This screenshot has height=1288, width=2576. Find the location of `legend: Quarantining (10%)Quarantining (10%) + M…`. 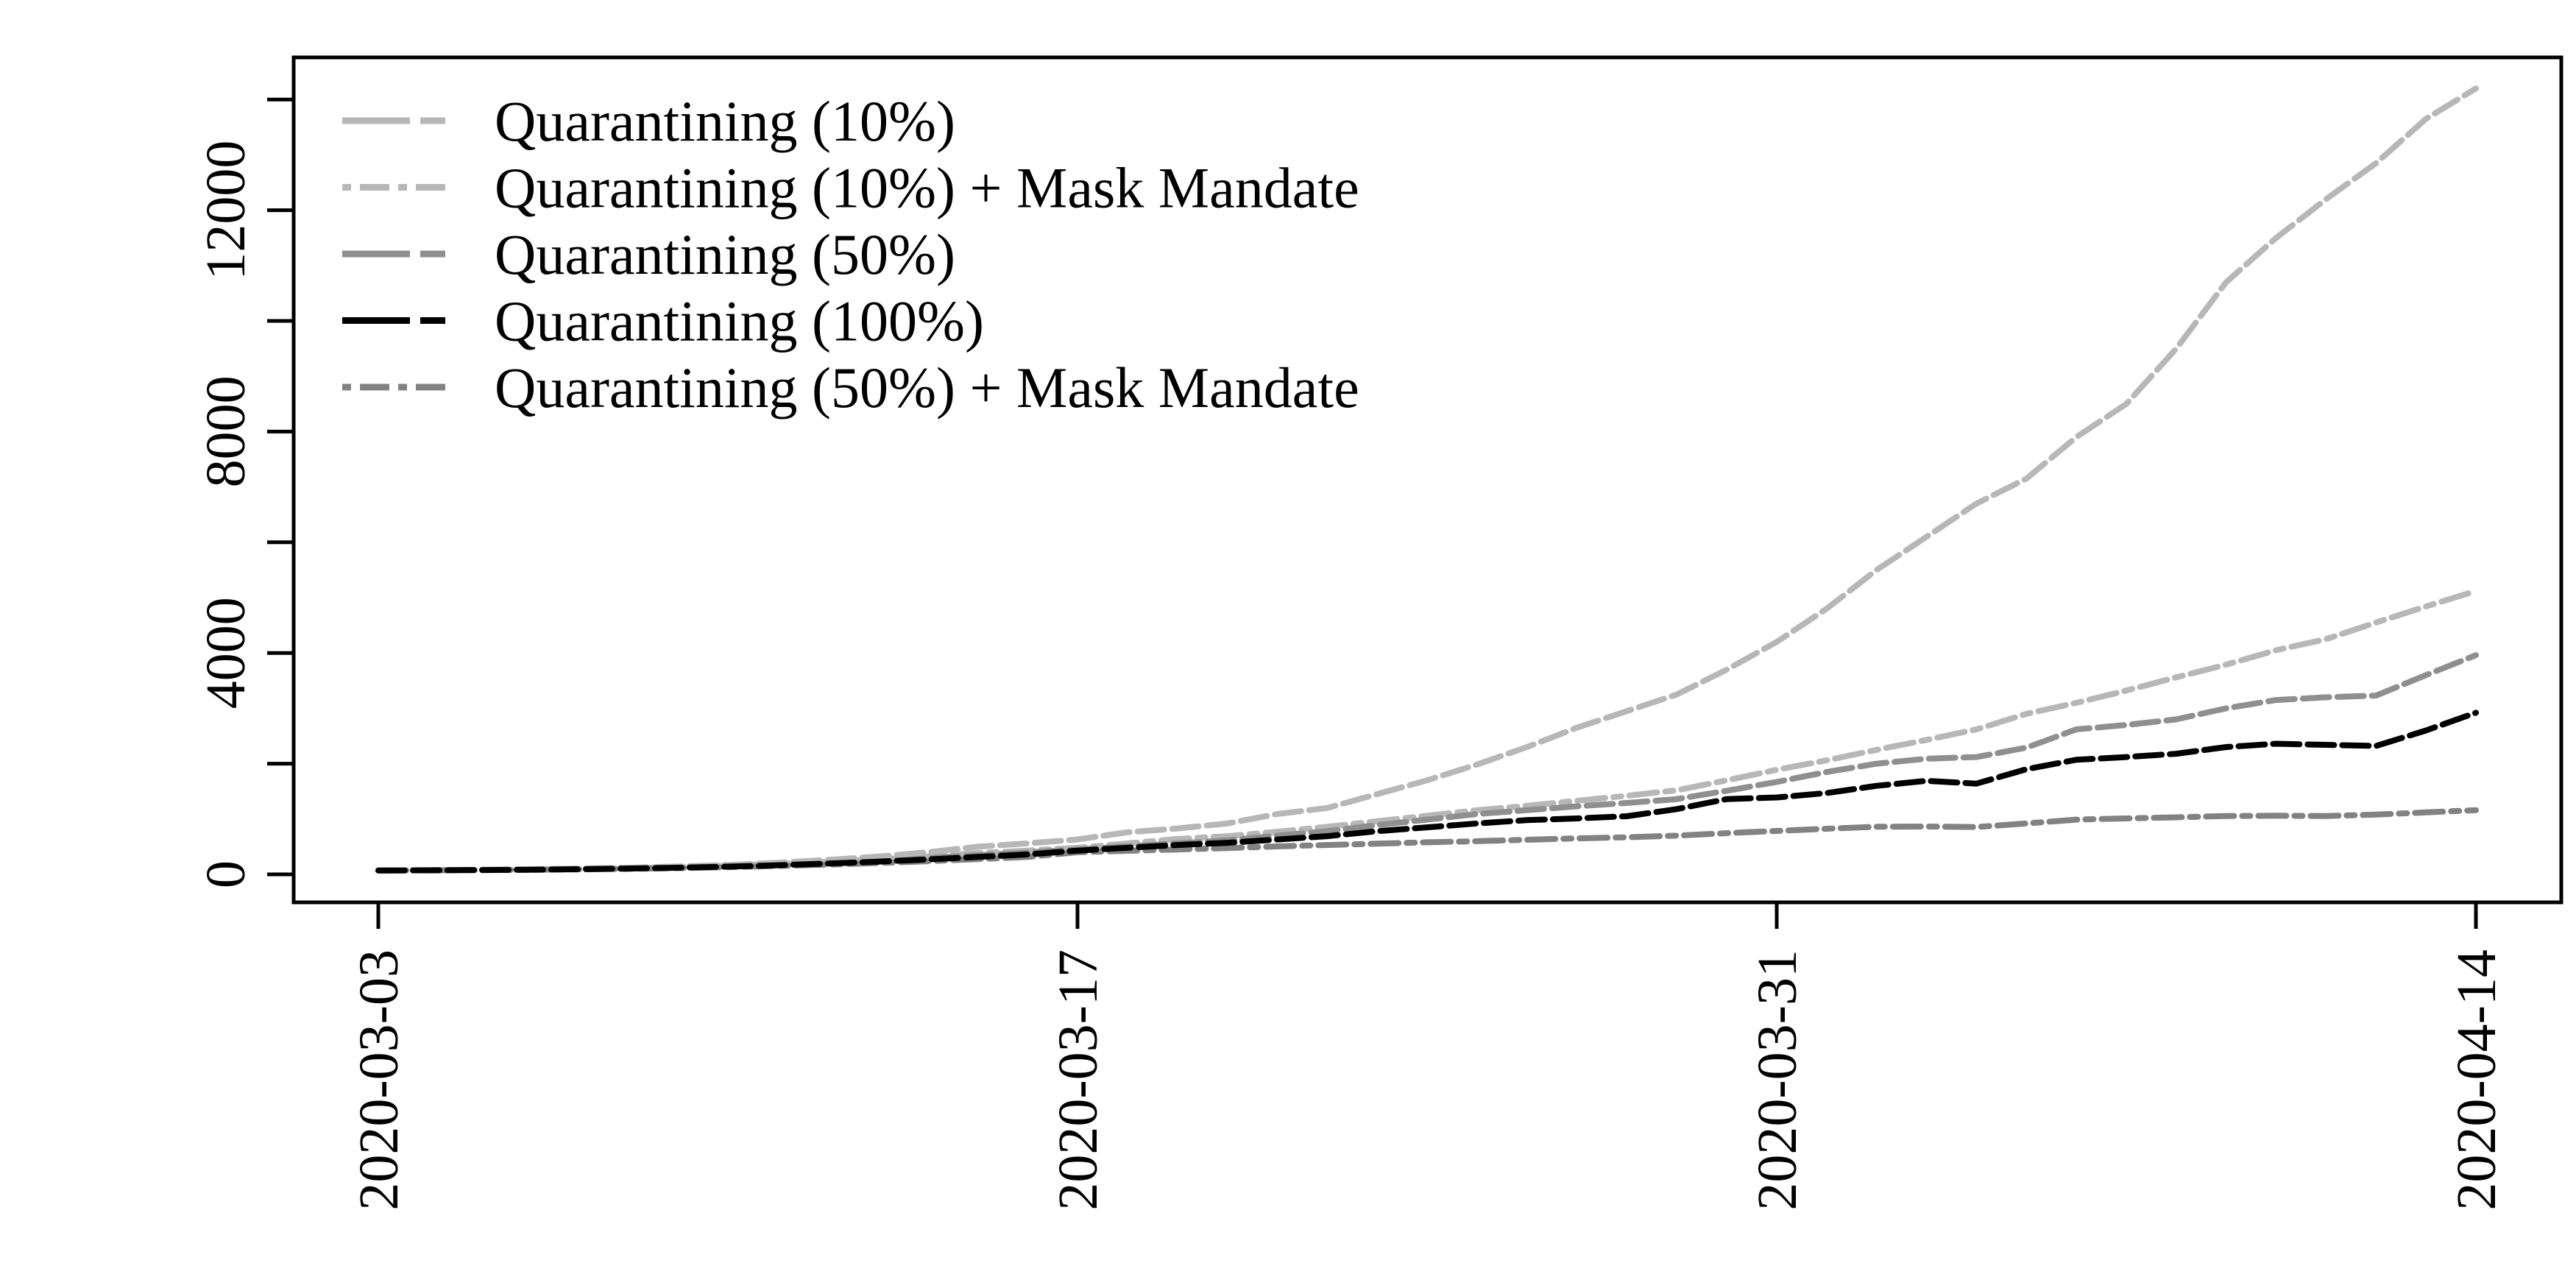

legend: Quarantining (10%)Quarantining (10%) + M… is located at coordinates (850, 254).